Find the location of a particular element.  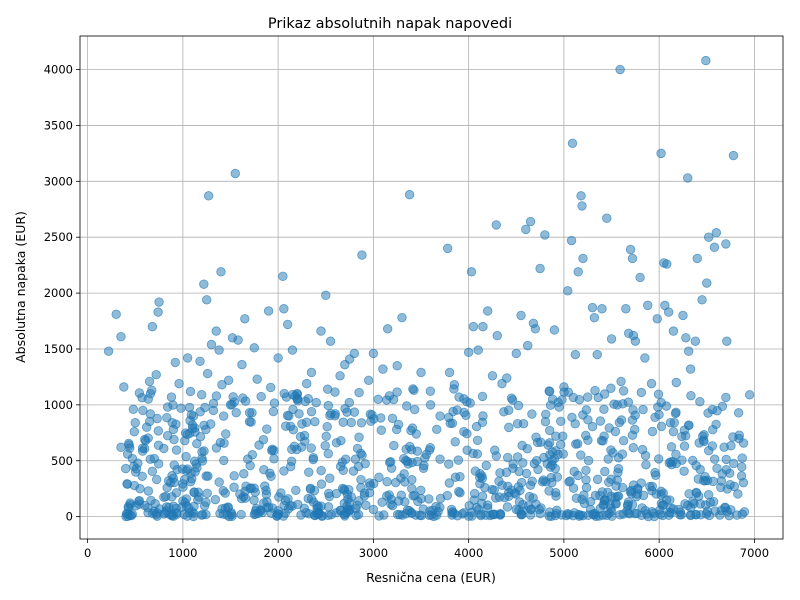

x-tick-label: 6000 is located at coordinates (659, 553).